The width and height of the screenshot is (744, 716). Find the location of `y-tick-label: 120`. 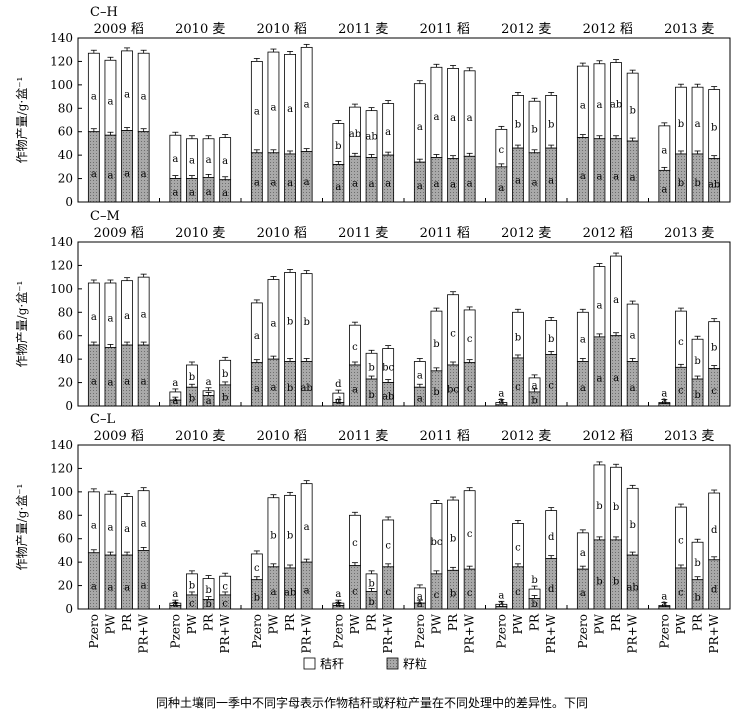

y-tick-label: 120 is located at coordinates (61, 265).